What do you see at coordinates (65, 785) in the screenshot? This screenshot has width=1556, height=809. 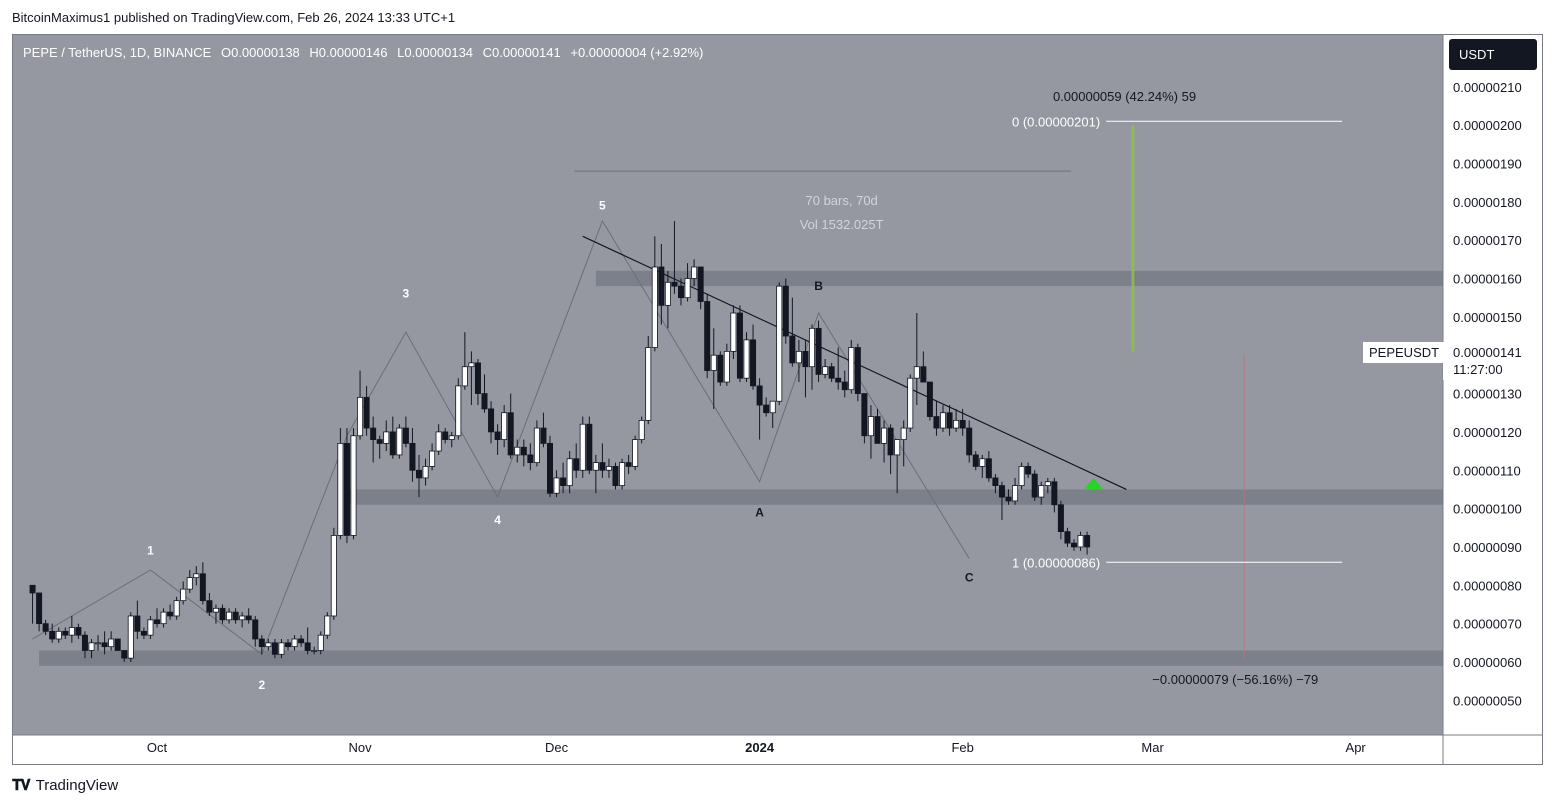 I see `footer-brand: 𝐓𝐕 TradingView` at bounding box center [65, 785].